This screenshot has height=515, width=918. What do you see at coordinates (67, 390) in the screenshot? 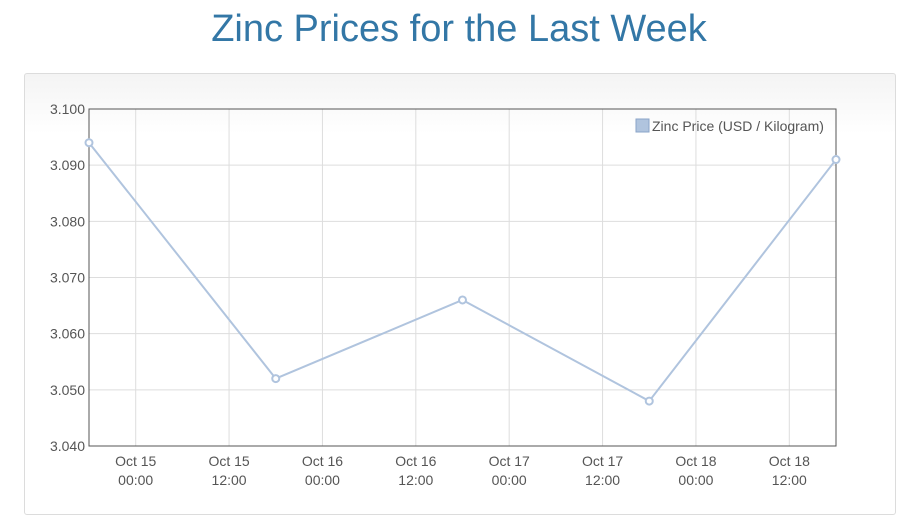
I see `y-tick-label: 3.050` at bounding box center [67, 390].